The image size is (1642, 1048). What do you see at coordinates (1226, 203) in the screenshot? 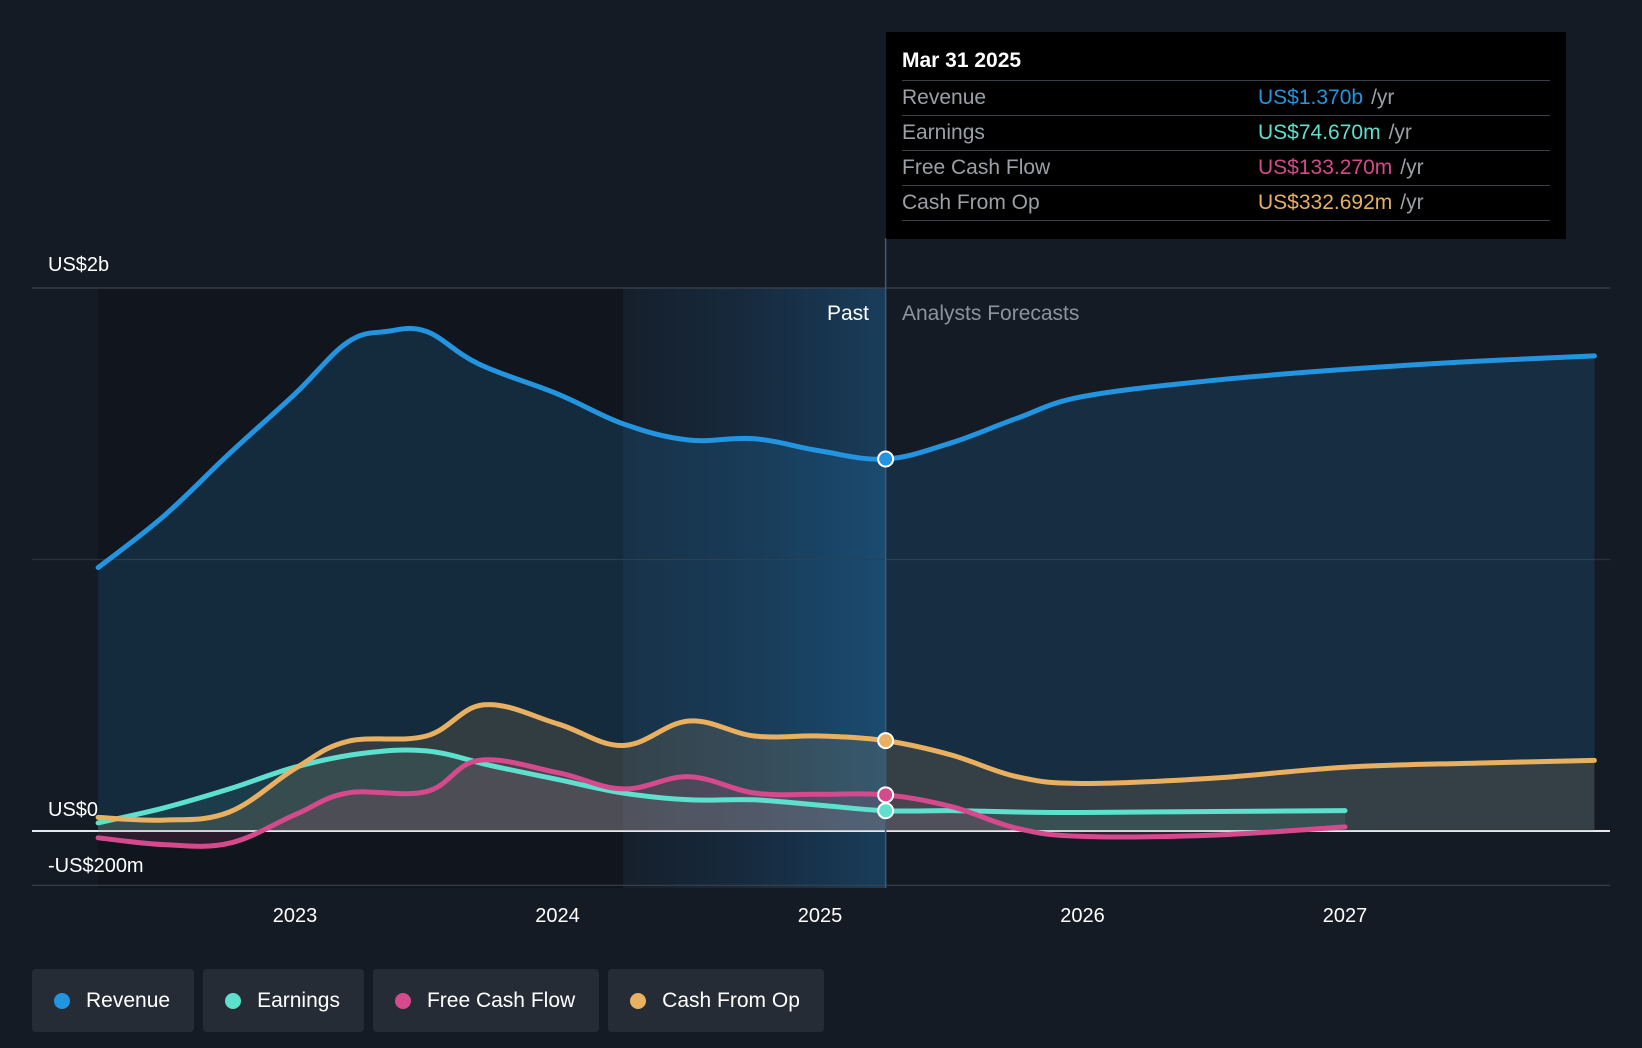
I see `tooltip-row-cash-from-op: Cash From Op US$332.692m /yr` at bounding box center [1226, 203].